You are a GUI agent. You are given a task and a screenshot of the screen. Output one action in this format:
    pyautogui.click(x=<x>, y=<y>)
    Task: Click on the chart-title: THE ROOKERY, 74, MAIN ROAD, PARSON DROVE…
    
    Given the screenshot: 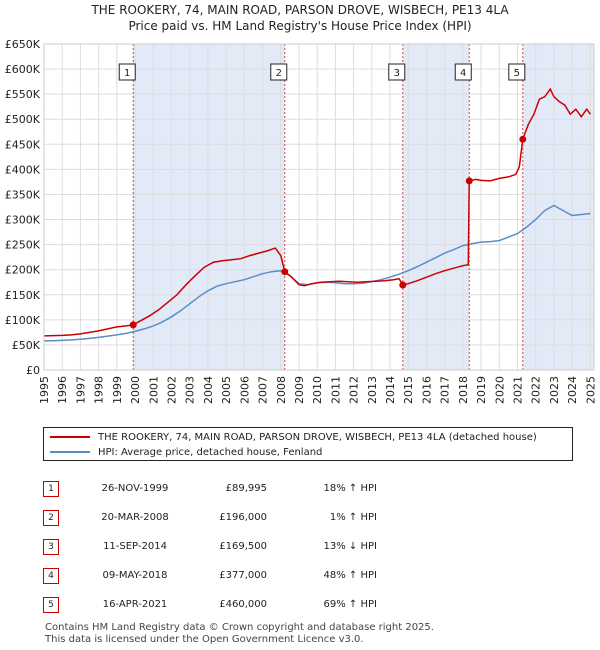 What is the action you would take?
    pyautogui.click(x=300, y=10)
    